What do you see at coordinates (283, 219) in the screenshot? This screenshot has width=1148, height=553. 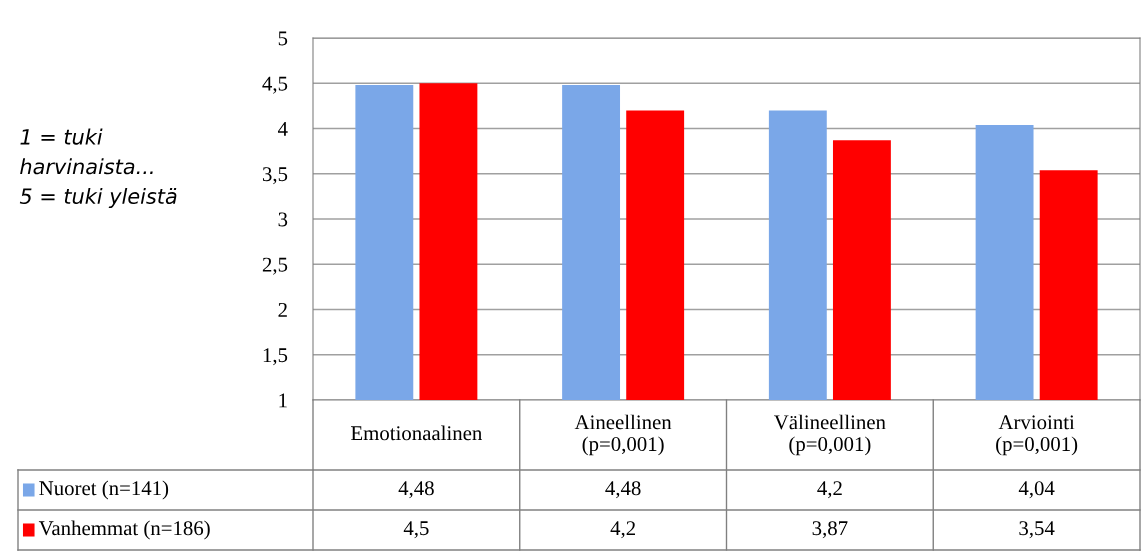 I see `y-tick-label: 3` at bounding box center [283, 219].